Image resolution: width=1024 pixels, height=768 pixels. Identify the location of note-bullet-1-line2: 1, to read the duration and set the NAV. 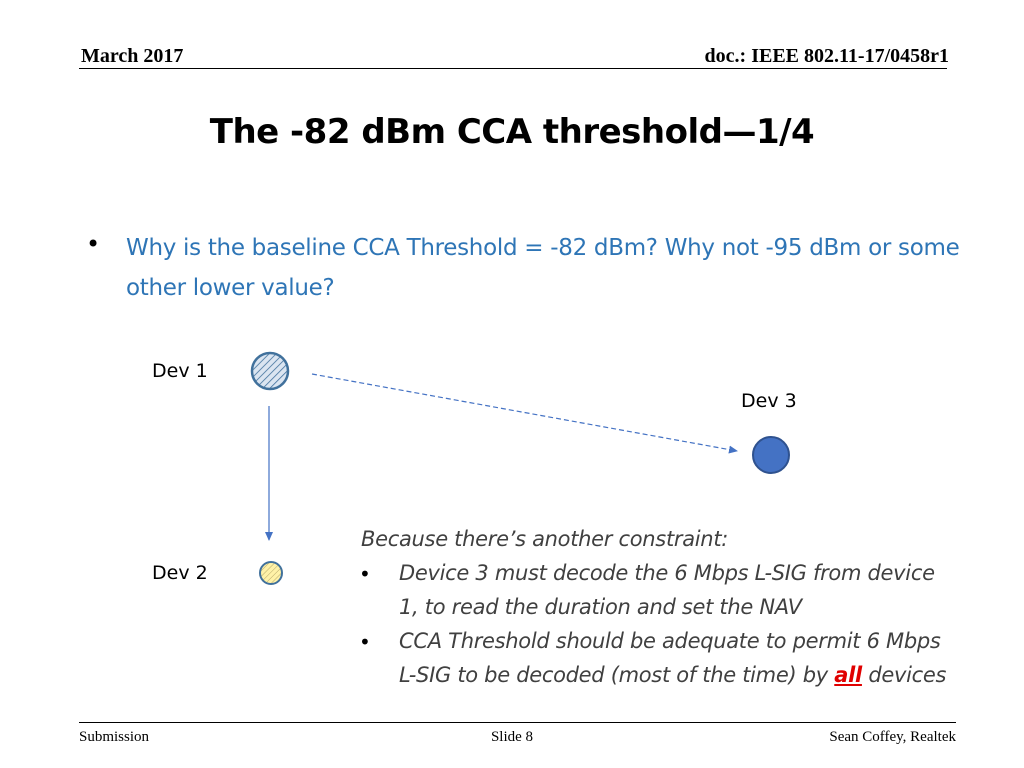
(600, 607).